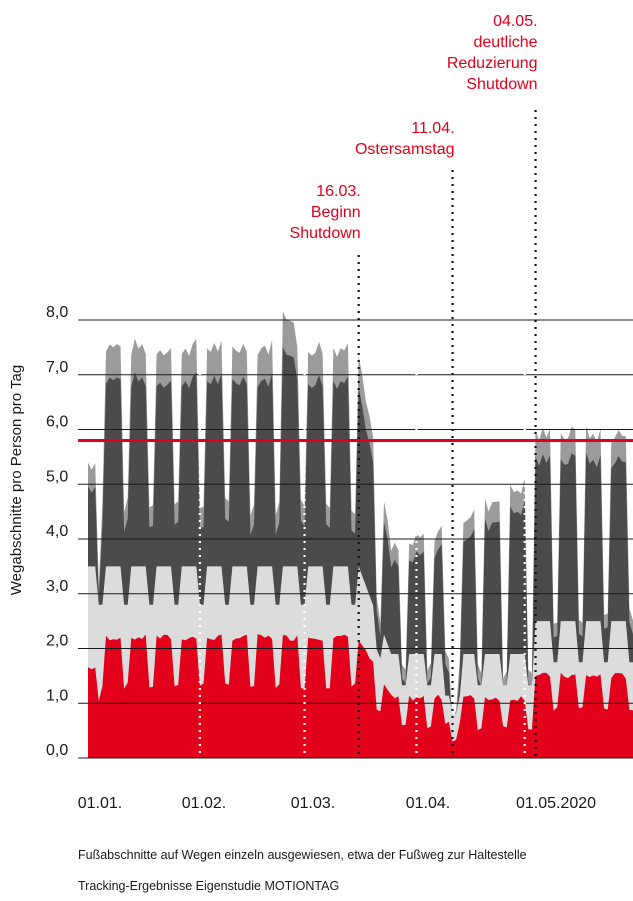 The width and height of the screenshot is (633, 901). What do you see at coordinates (57, 750) in the screenshot?
I see `y-tick-label: 0,0` at bounding box center [57, 750].